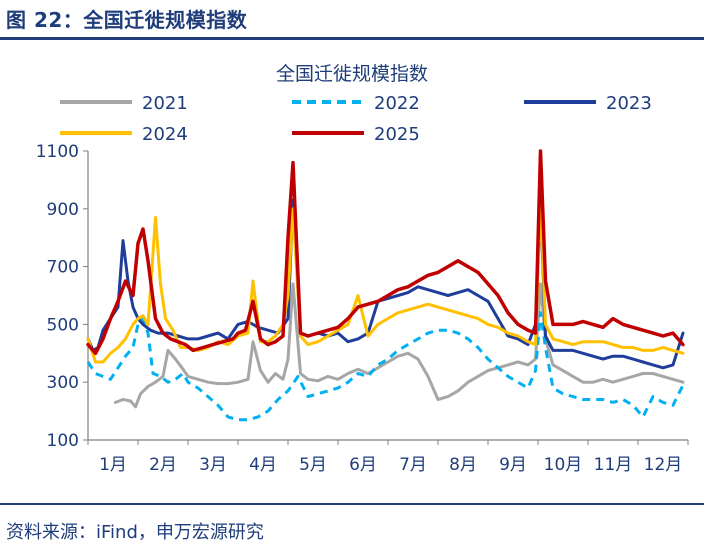  I want to click on x-tick-label: 3月, so click(213, 465).